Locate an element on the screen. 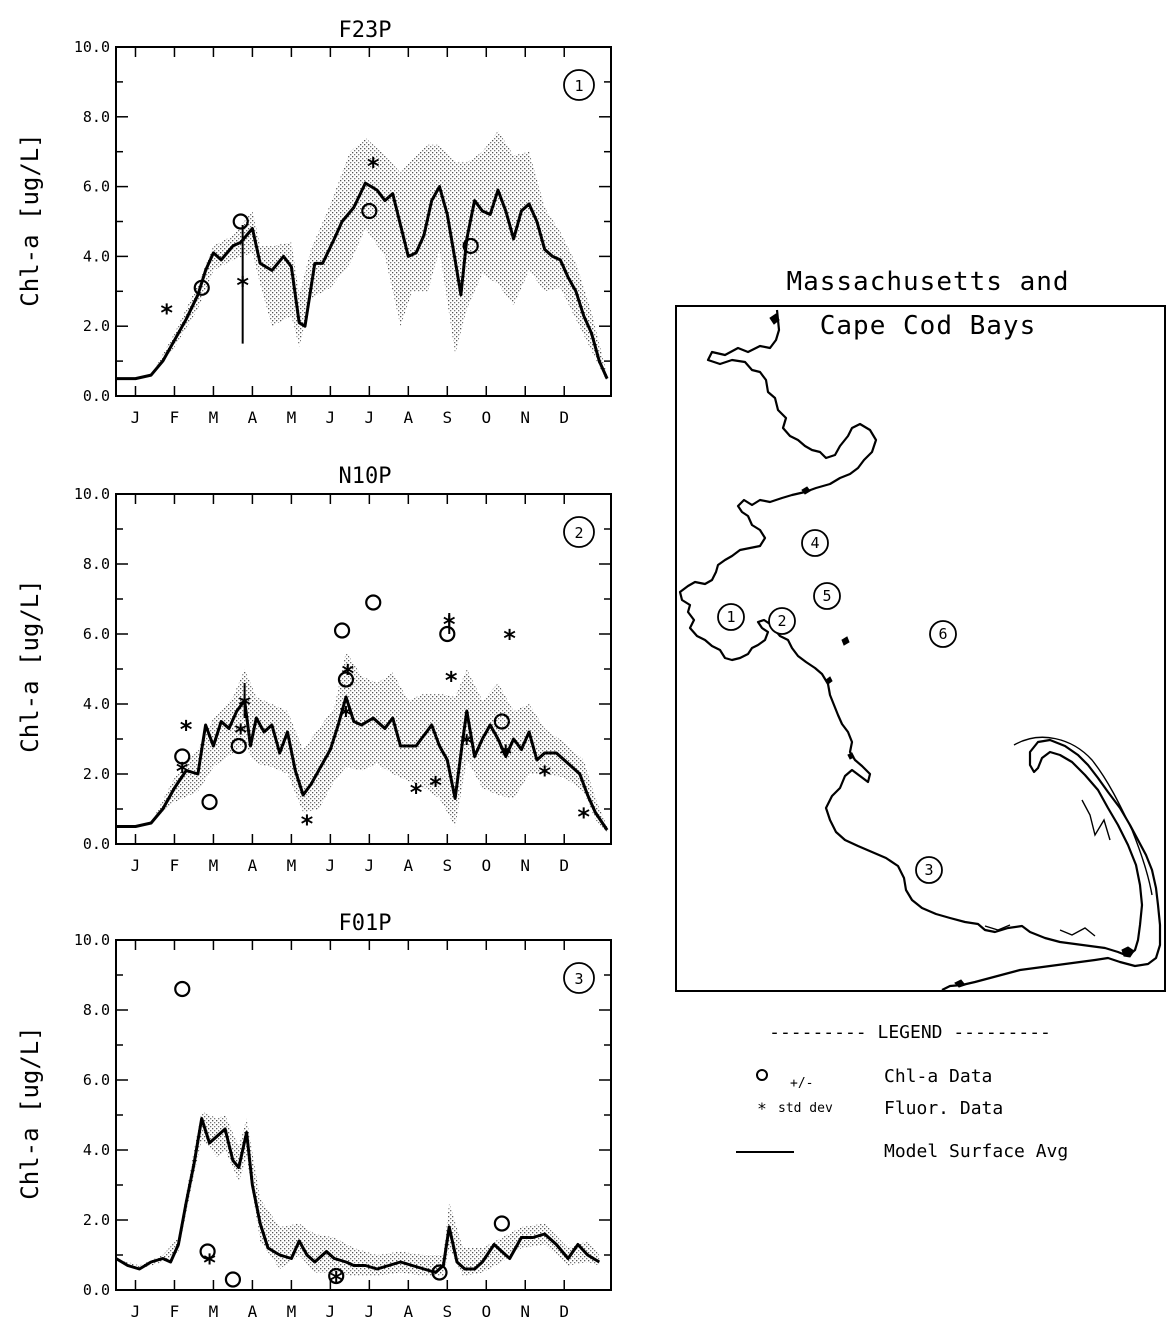  station-badge-label: 1 is located at coordinates (578, 86).